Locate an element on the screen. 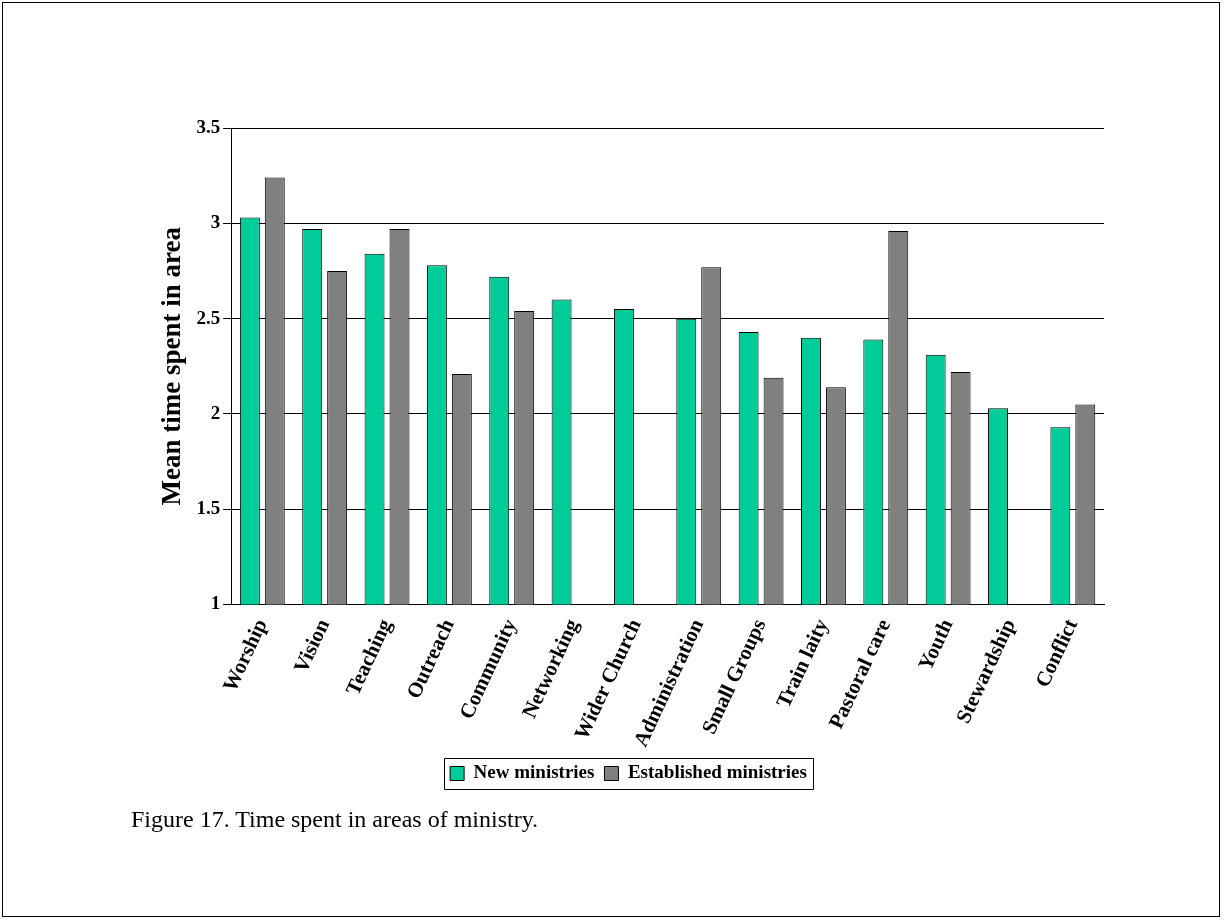 The width and height of the screenshot is (1224, 921). x-tick-label: Train laity is located at coordinates (802, 663).